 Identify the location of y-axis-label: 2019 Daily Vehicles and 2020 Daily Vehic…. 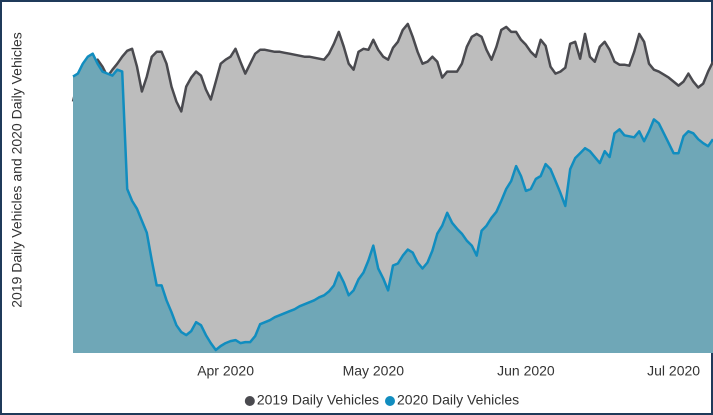
(17, 170).